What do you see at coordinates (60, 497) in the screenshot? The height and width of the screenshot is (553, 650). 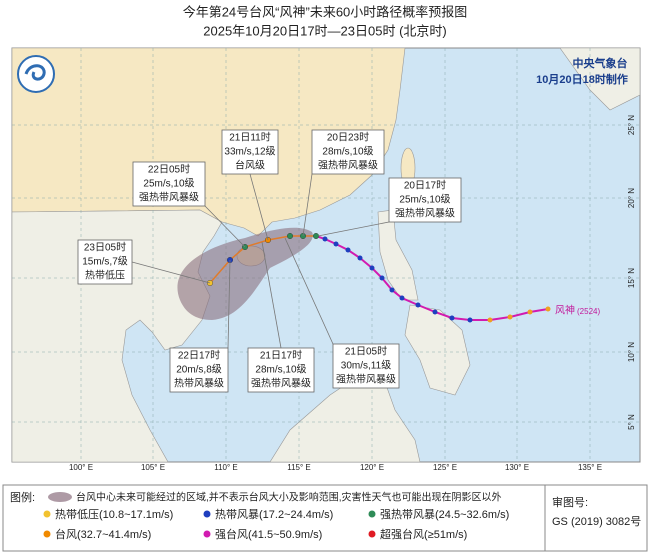 I see `legend-cone-swatch` at bounding box center [60, 497].